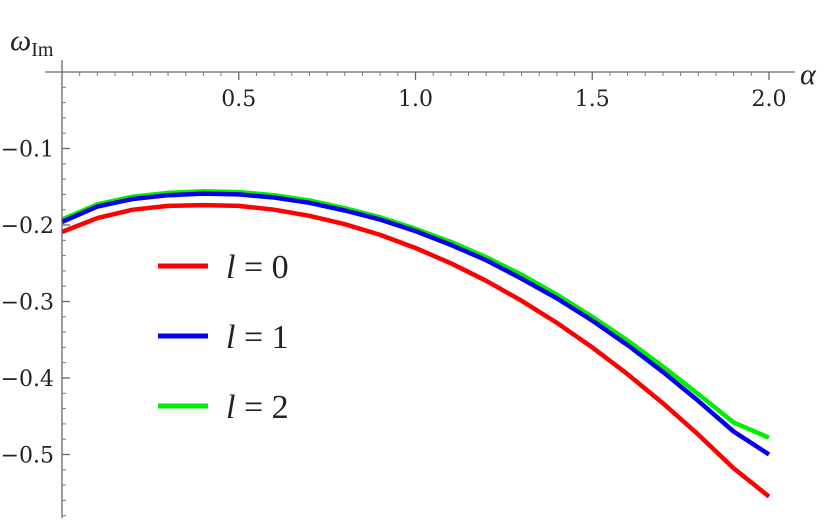 Image resolution: width=830 pixels, height=521 pixels. Describe the element at coordinates (27, 150) in the screenshot. I see `y-tick-label: −0.1` at that location.